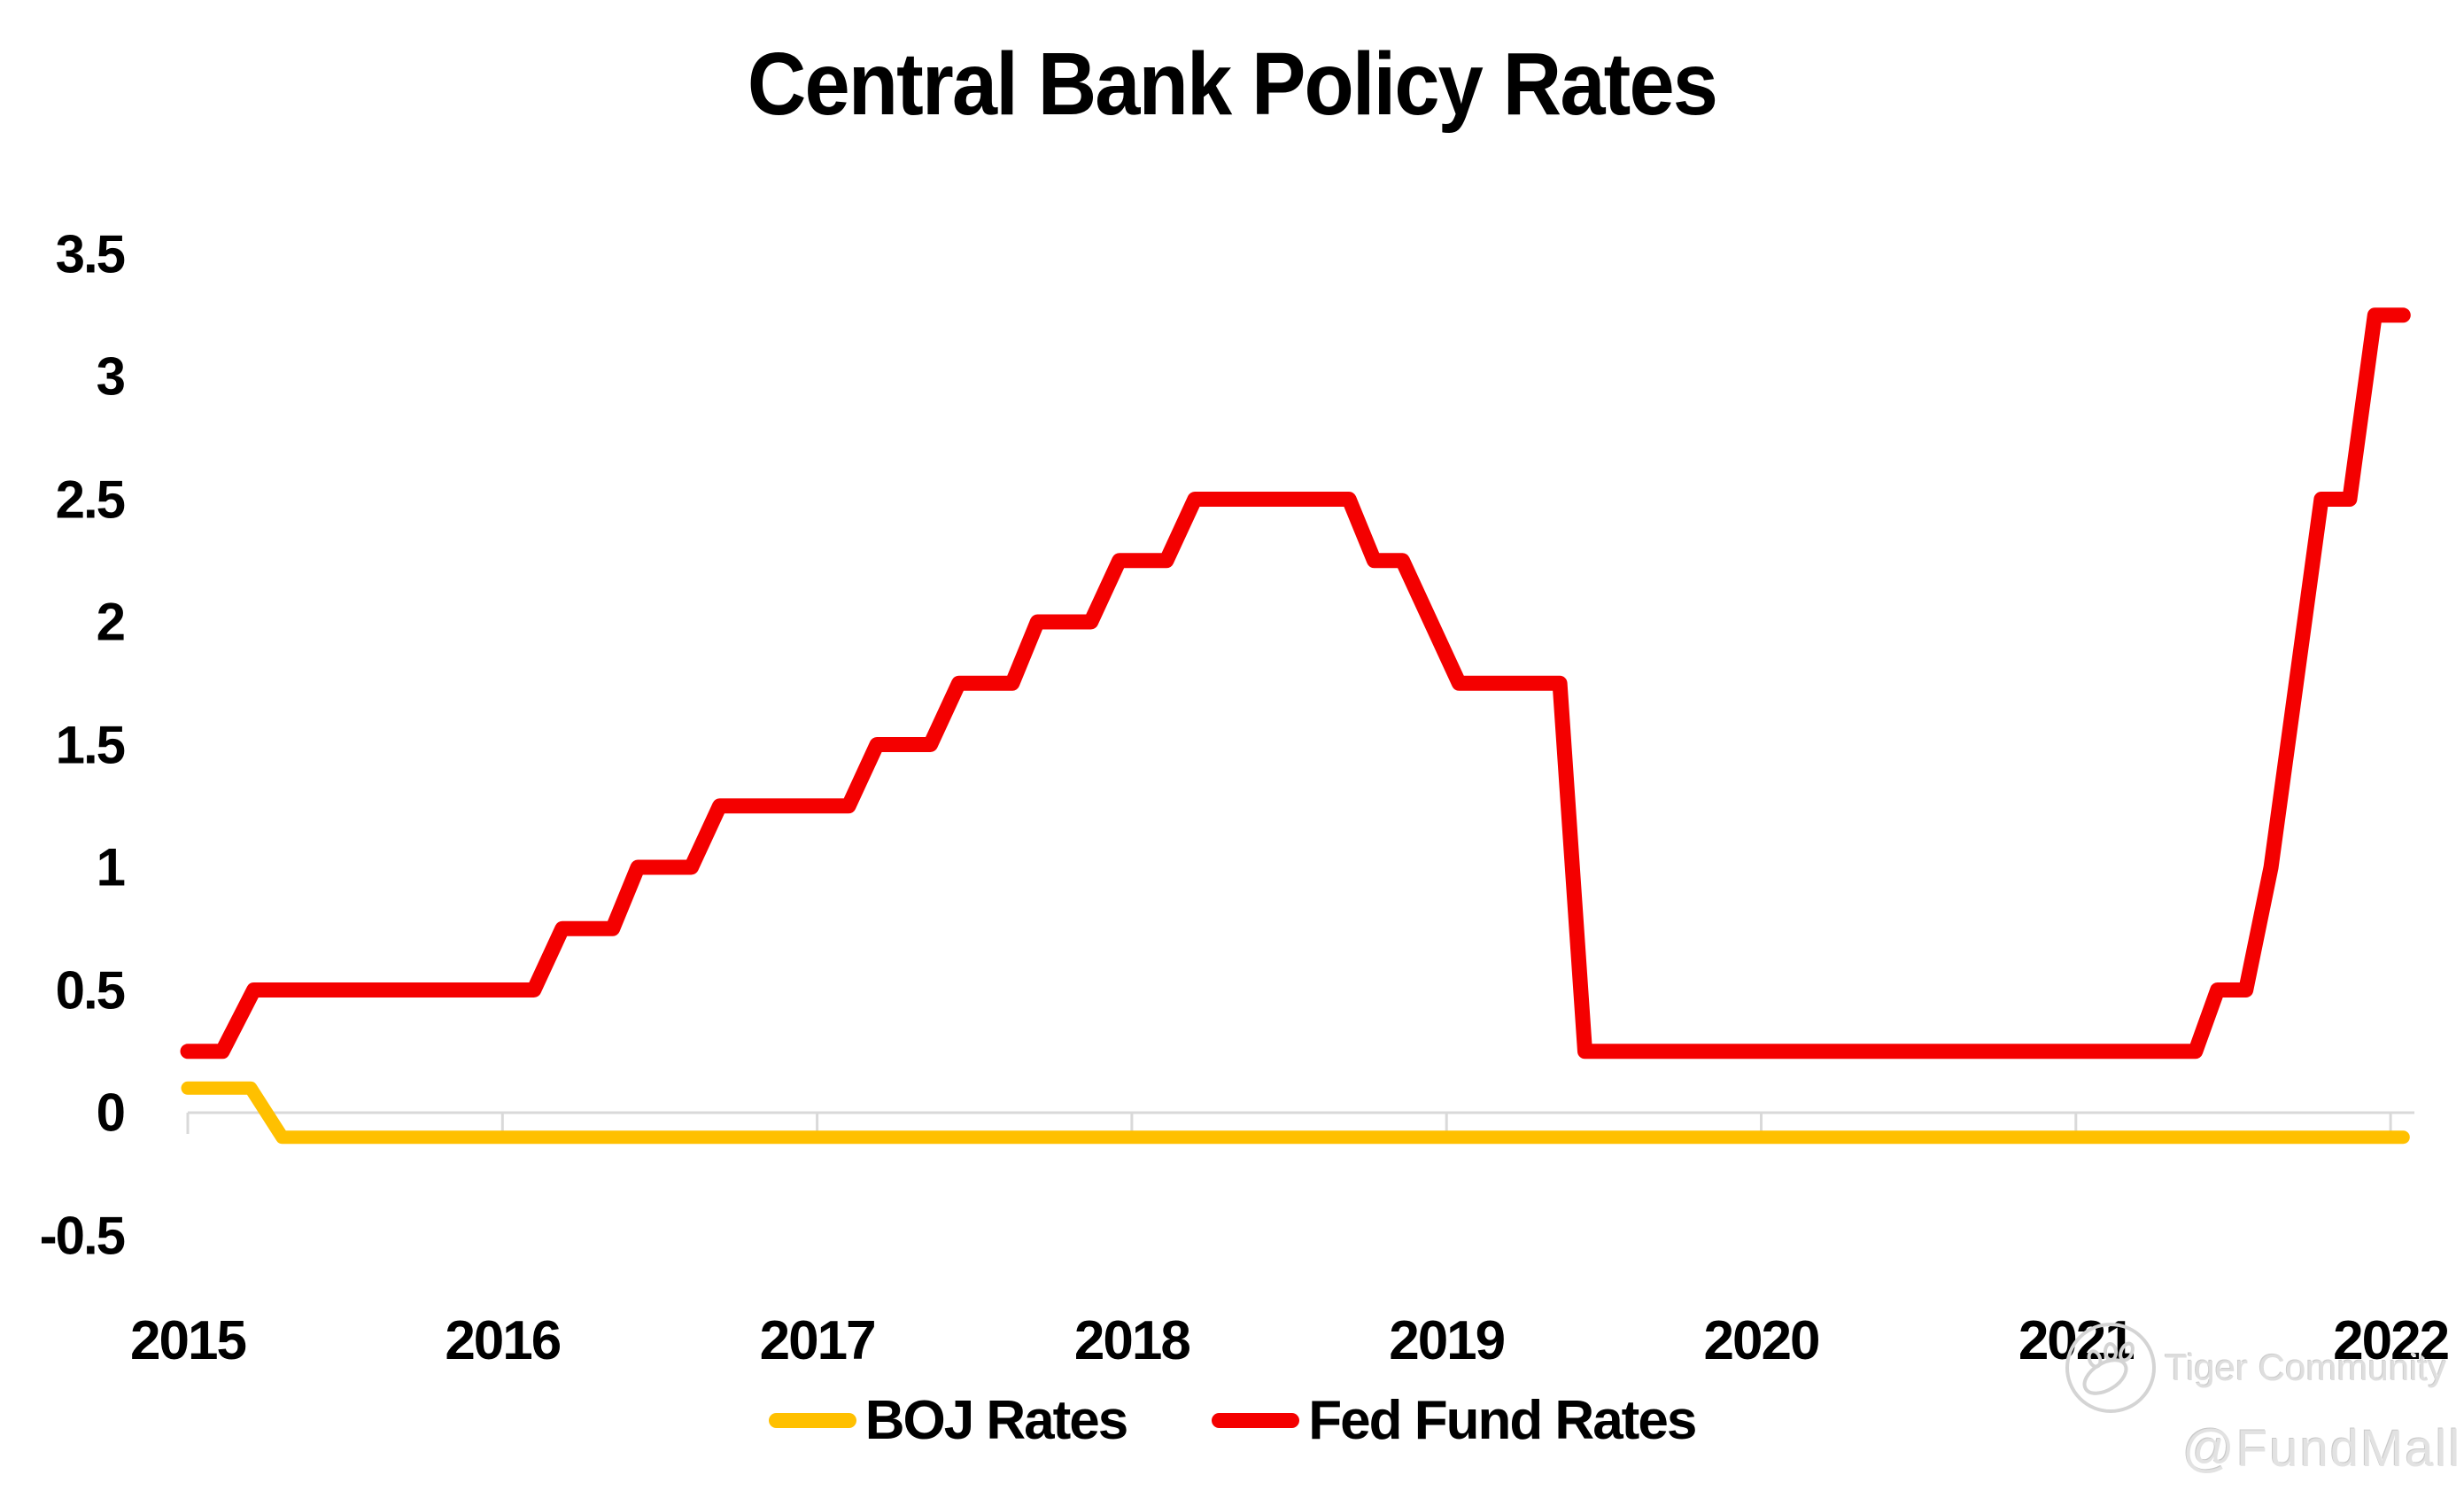 This screenshot has width=2464, height=1506. What do you see at coordinates (1502, 1420) in the screenshot?
I see `legend-label-fed-fund-rates: Fed Fund Rates` at bounding box center [1502, 1420].